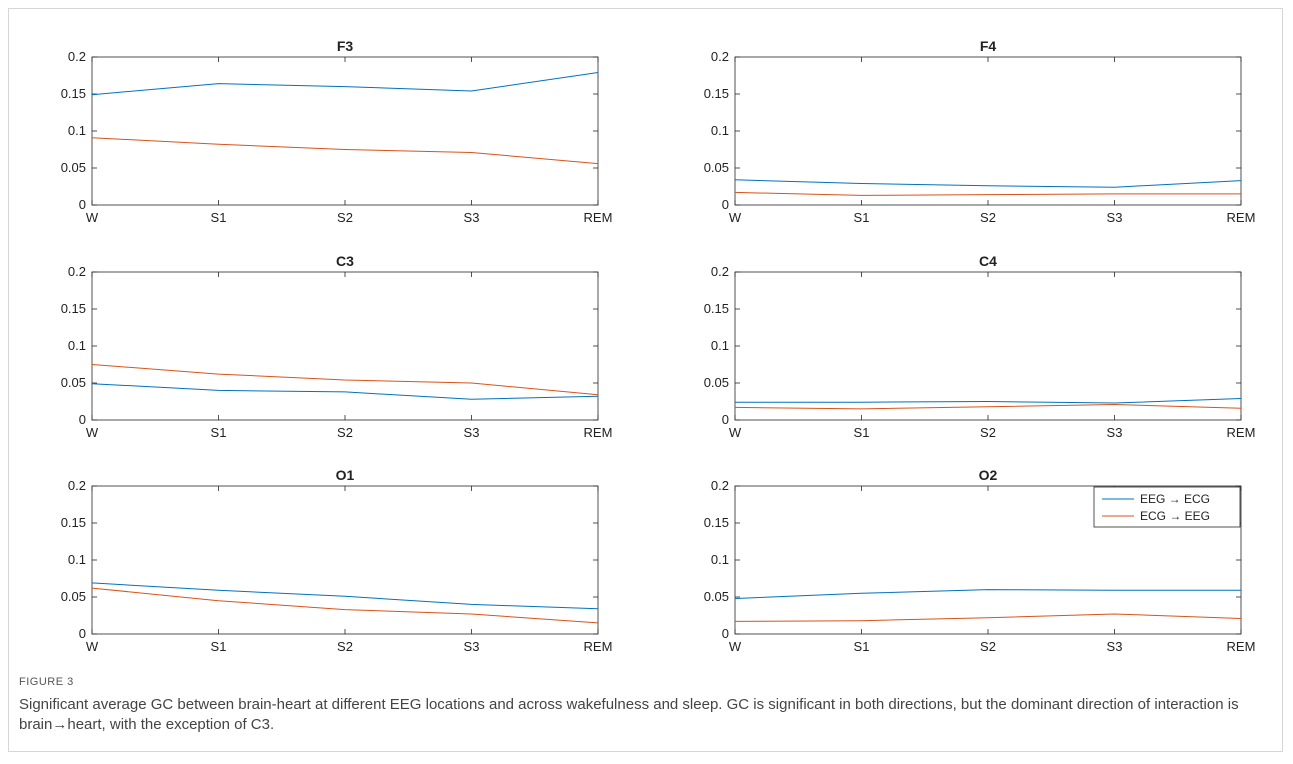  What do you see at coordinates (988, 475) in the screenshot?
I see `panel-title: O2` at bounding box center [988, 475].